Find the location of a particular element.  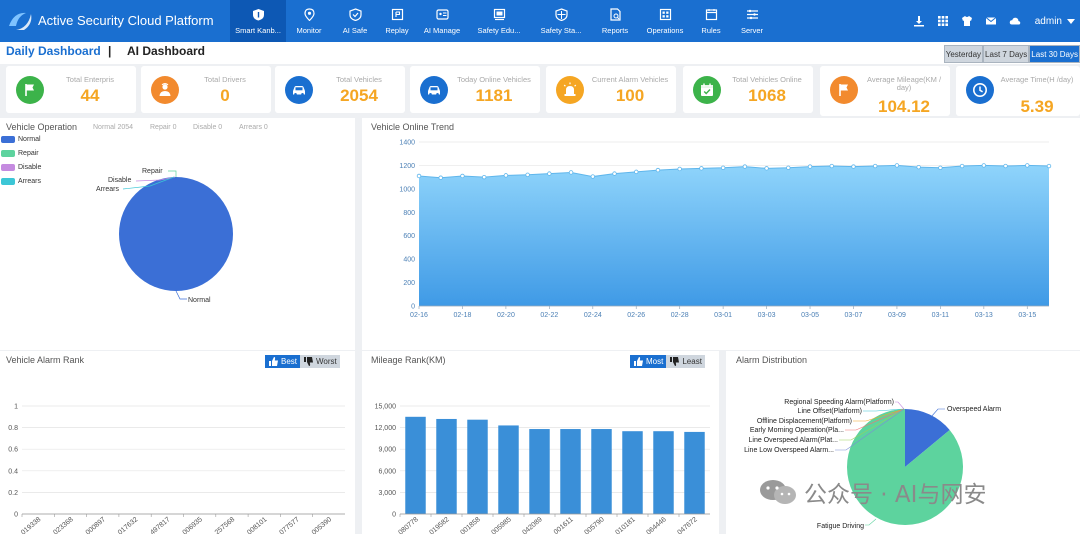

legend-item-repair: Repair is located at coordinates (20, 153).